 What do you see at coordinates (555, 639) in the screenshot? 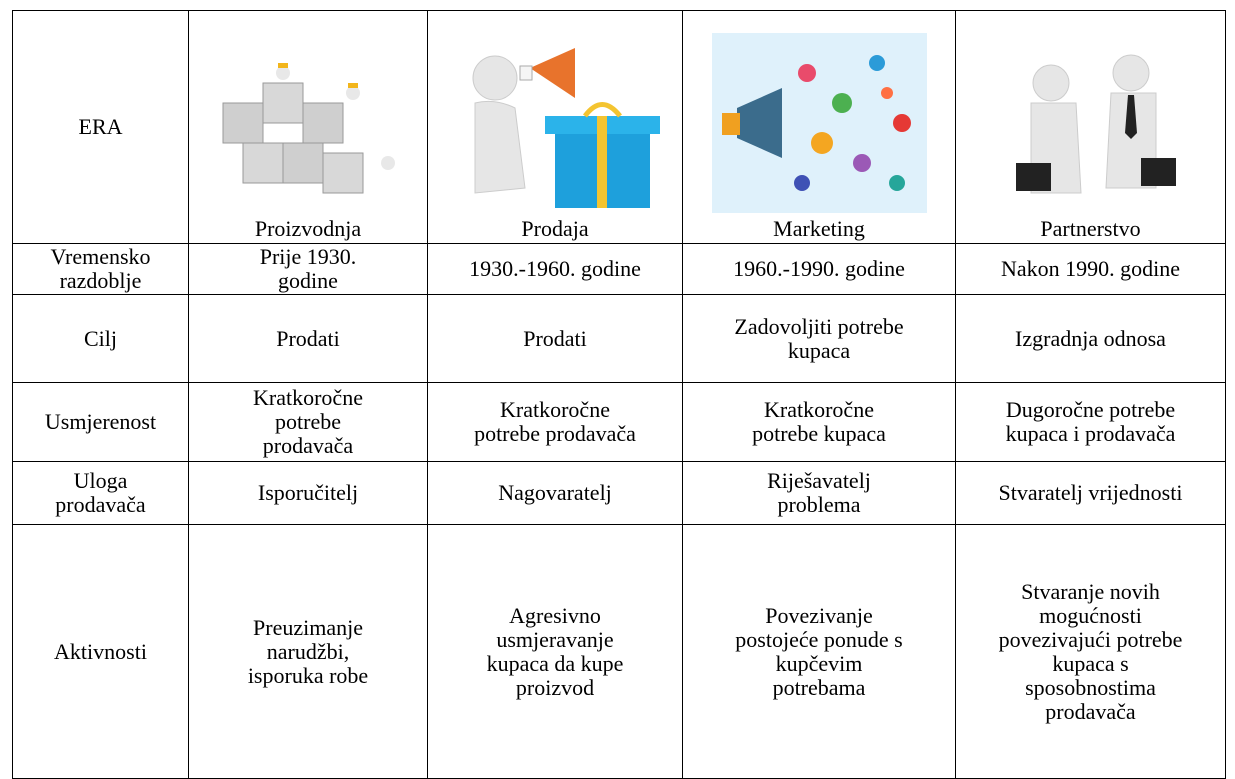
I see `text-line: usmjeravanje` at bounding box center [555, 639].